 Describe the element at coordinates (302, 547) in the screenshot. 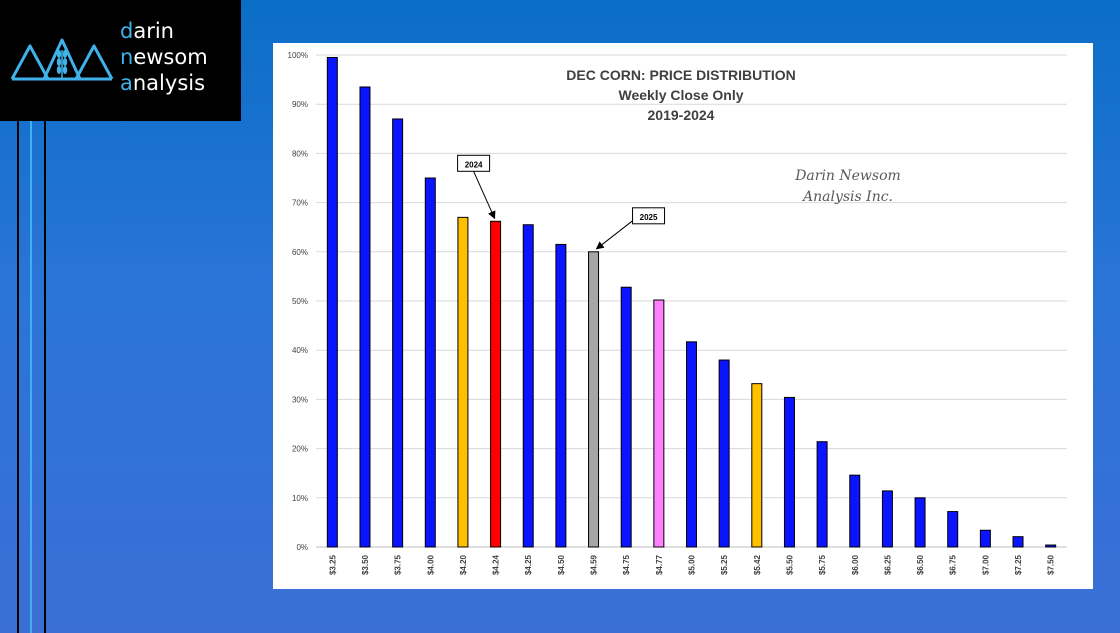

I see `y-tick-label: 0%` at that location.